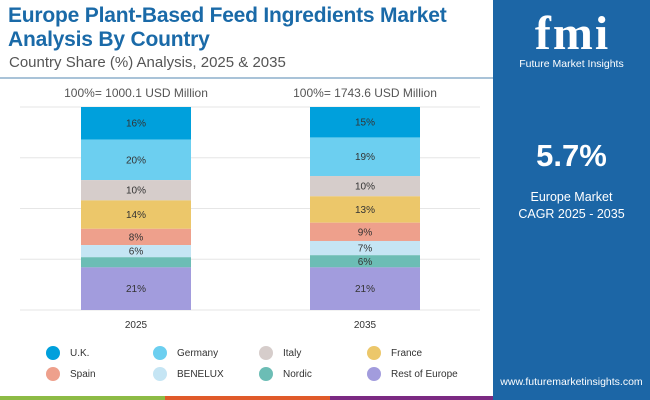  I want to click on bar-segment-u-k--2035, so click(365, 122).